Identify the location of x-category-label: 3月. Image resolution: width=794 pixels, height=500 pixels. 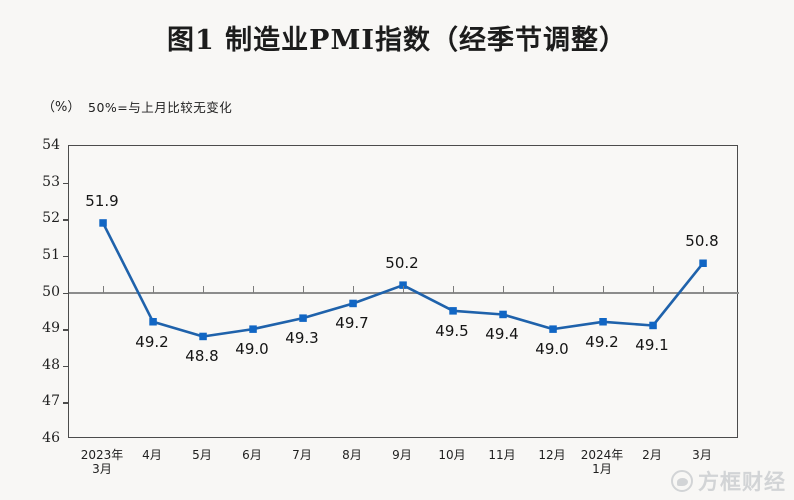
(702, 455).